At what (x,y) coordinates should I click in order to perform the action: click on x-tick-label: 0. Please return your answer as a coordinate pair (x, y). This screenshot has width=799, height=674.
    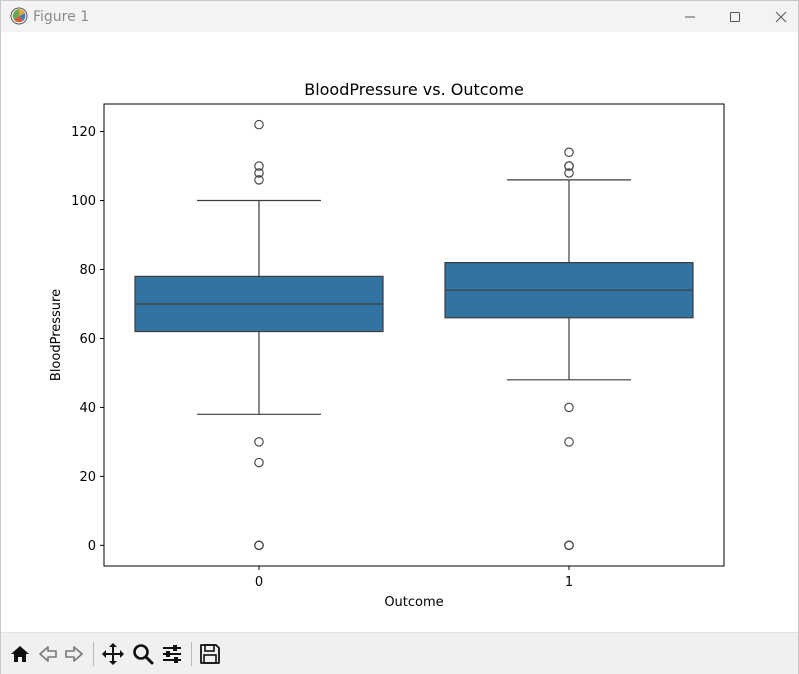
    Looking at the image, I should click on (259, 582).